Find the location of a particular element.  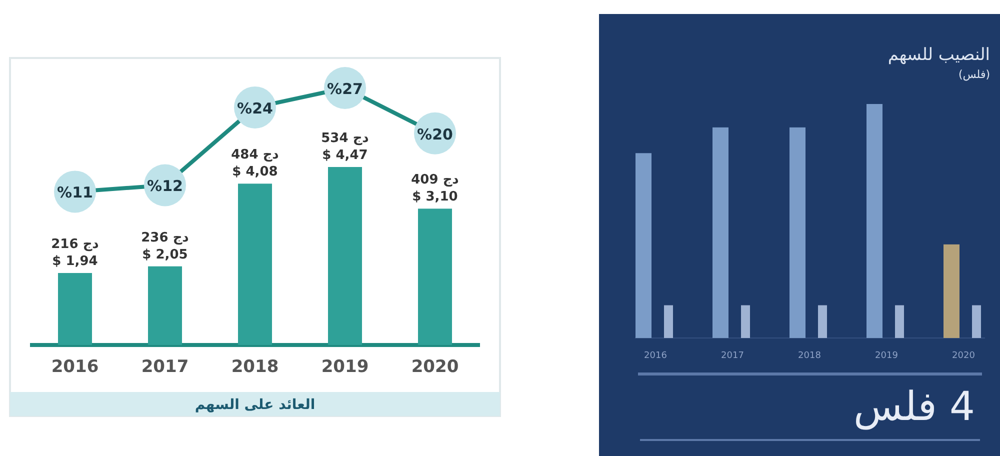

data-label: %12 is located at coordinates (165, 186).